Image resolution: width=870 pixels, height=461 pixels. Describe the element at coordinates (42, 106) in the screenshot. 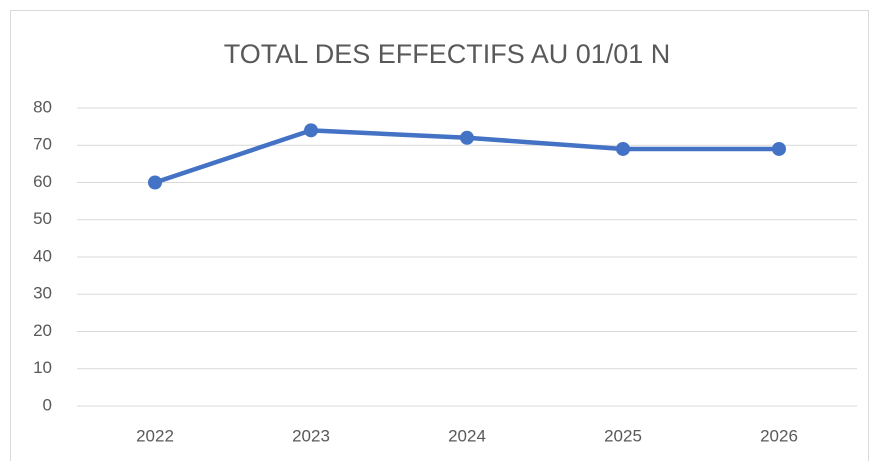

I see `y-tick-label: 80` at that location.